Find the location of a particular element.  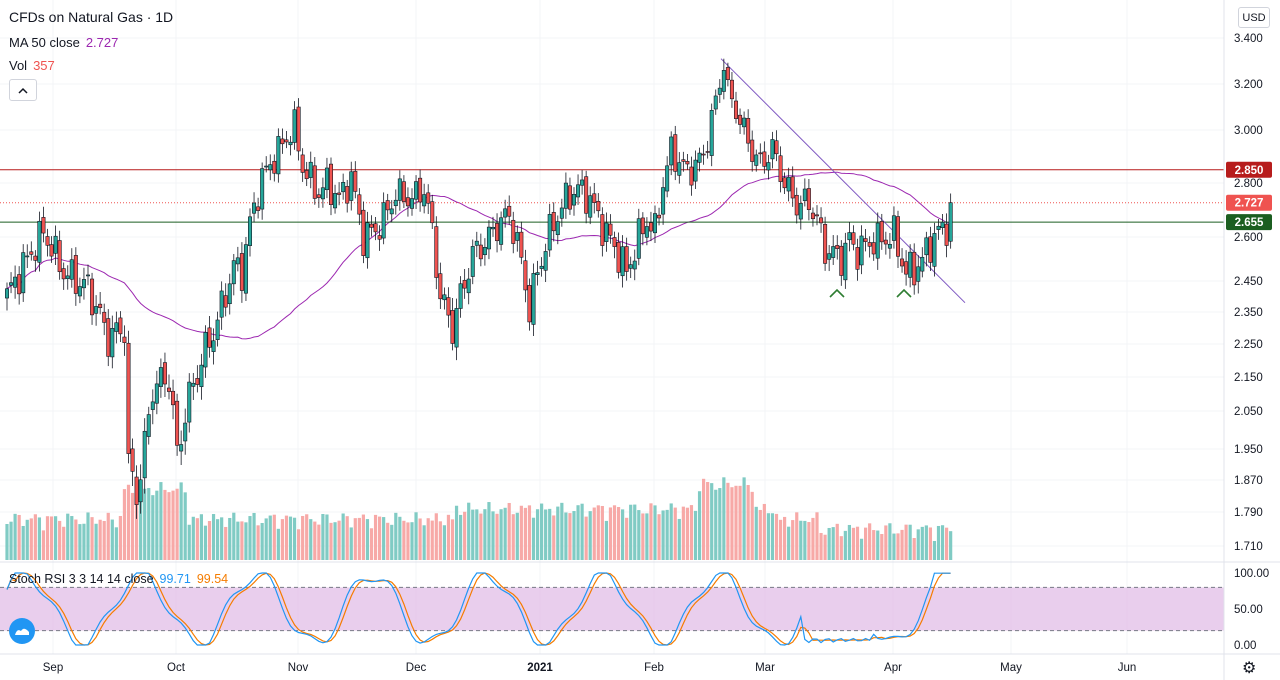

stoch-k-line is located at coordinates (478, 609).